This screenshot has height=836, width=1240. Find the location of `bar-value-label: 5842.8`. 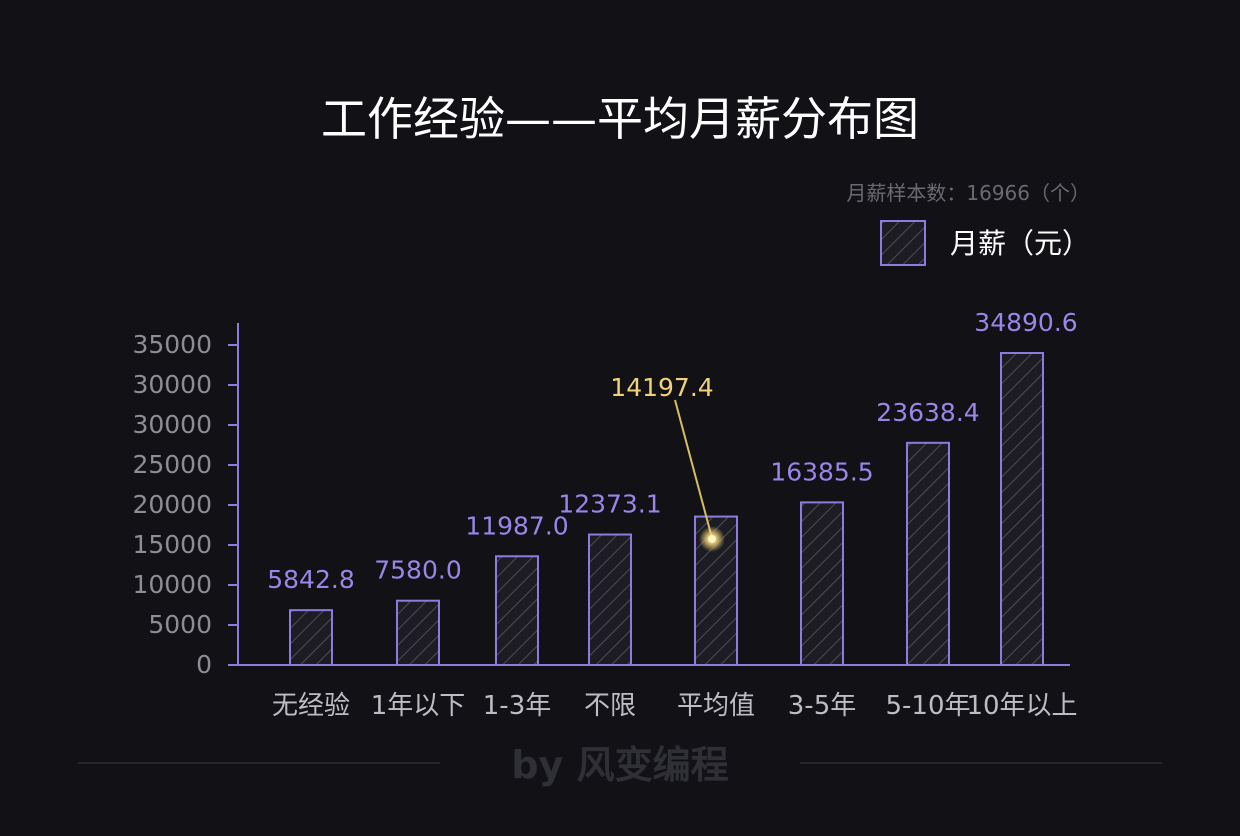

bar-value-label: 5842.8 is located at coordinates (310, 579).